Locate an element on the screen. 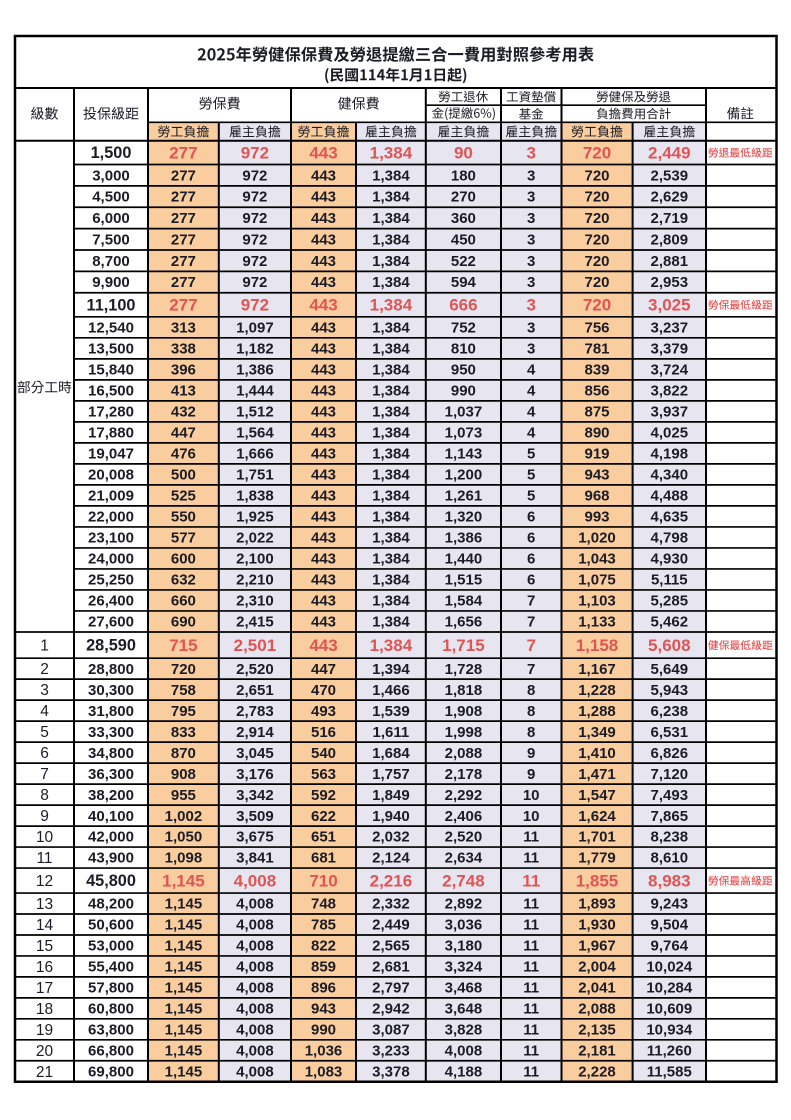 The image size is (791, 1120). svg-text: 10 is located at coordinates (45, 837).